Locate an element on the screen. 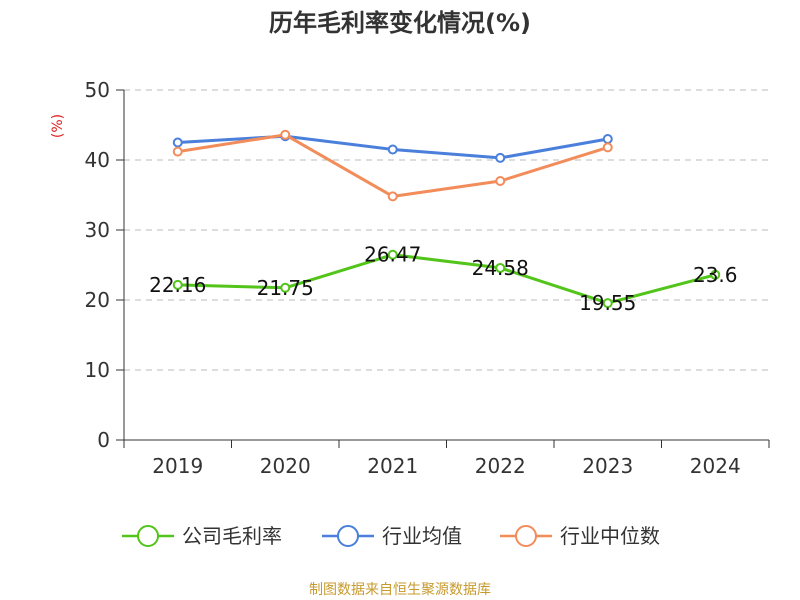  x-tick-label: 2019 is located at coordinates (177, 466).